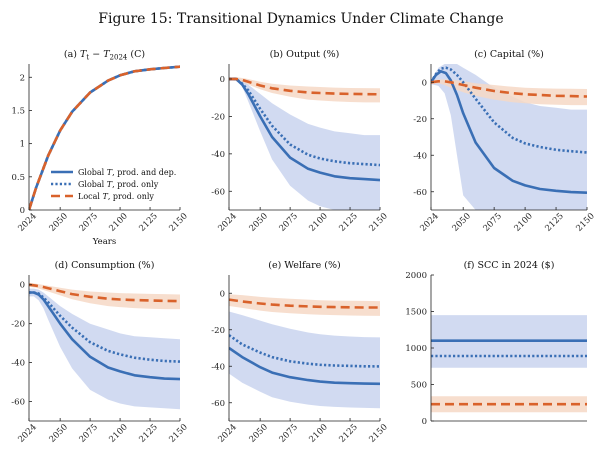 The height and width of the screenshot is (451, 603). I want to click on band-orange-d, so click(104, 296).